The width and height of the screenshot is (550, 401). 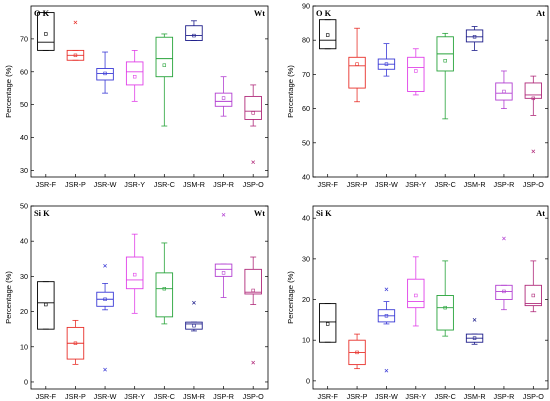 I want to click on y-tick-label: 40, so click(x=24, y=137).